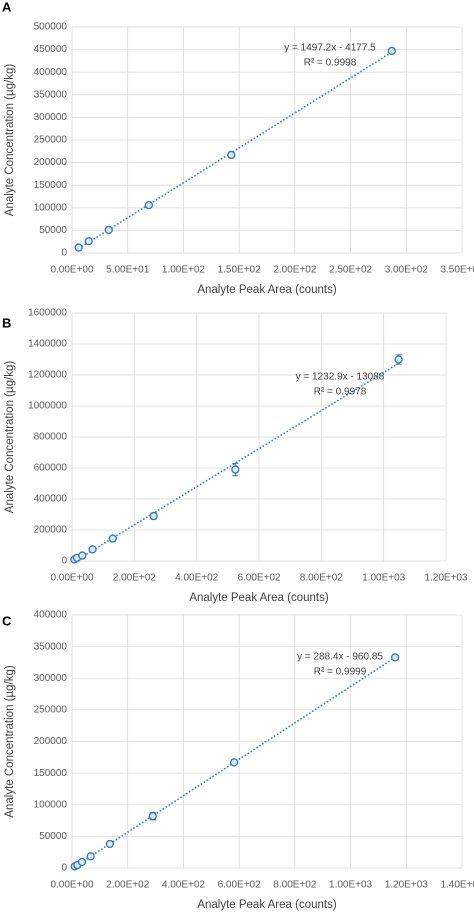  I want to click on x-tick-label: 5.00E+01, so click(128, 270).